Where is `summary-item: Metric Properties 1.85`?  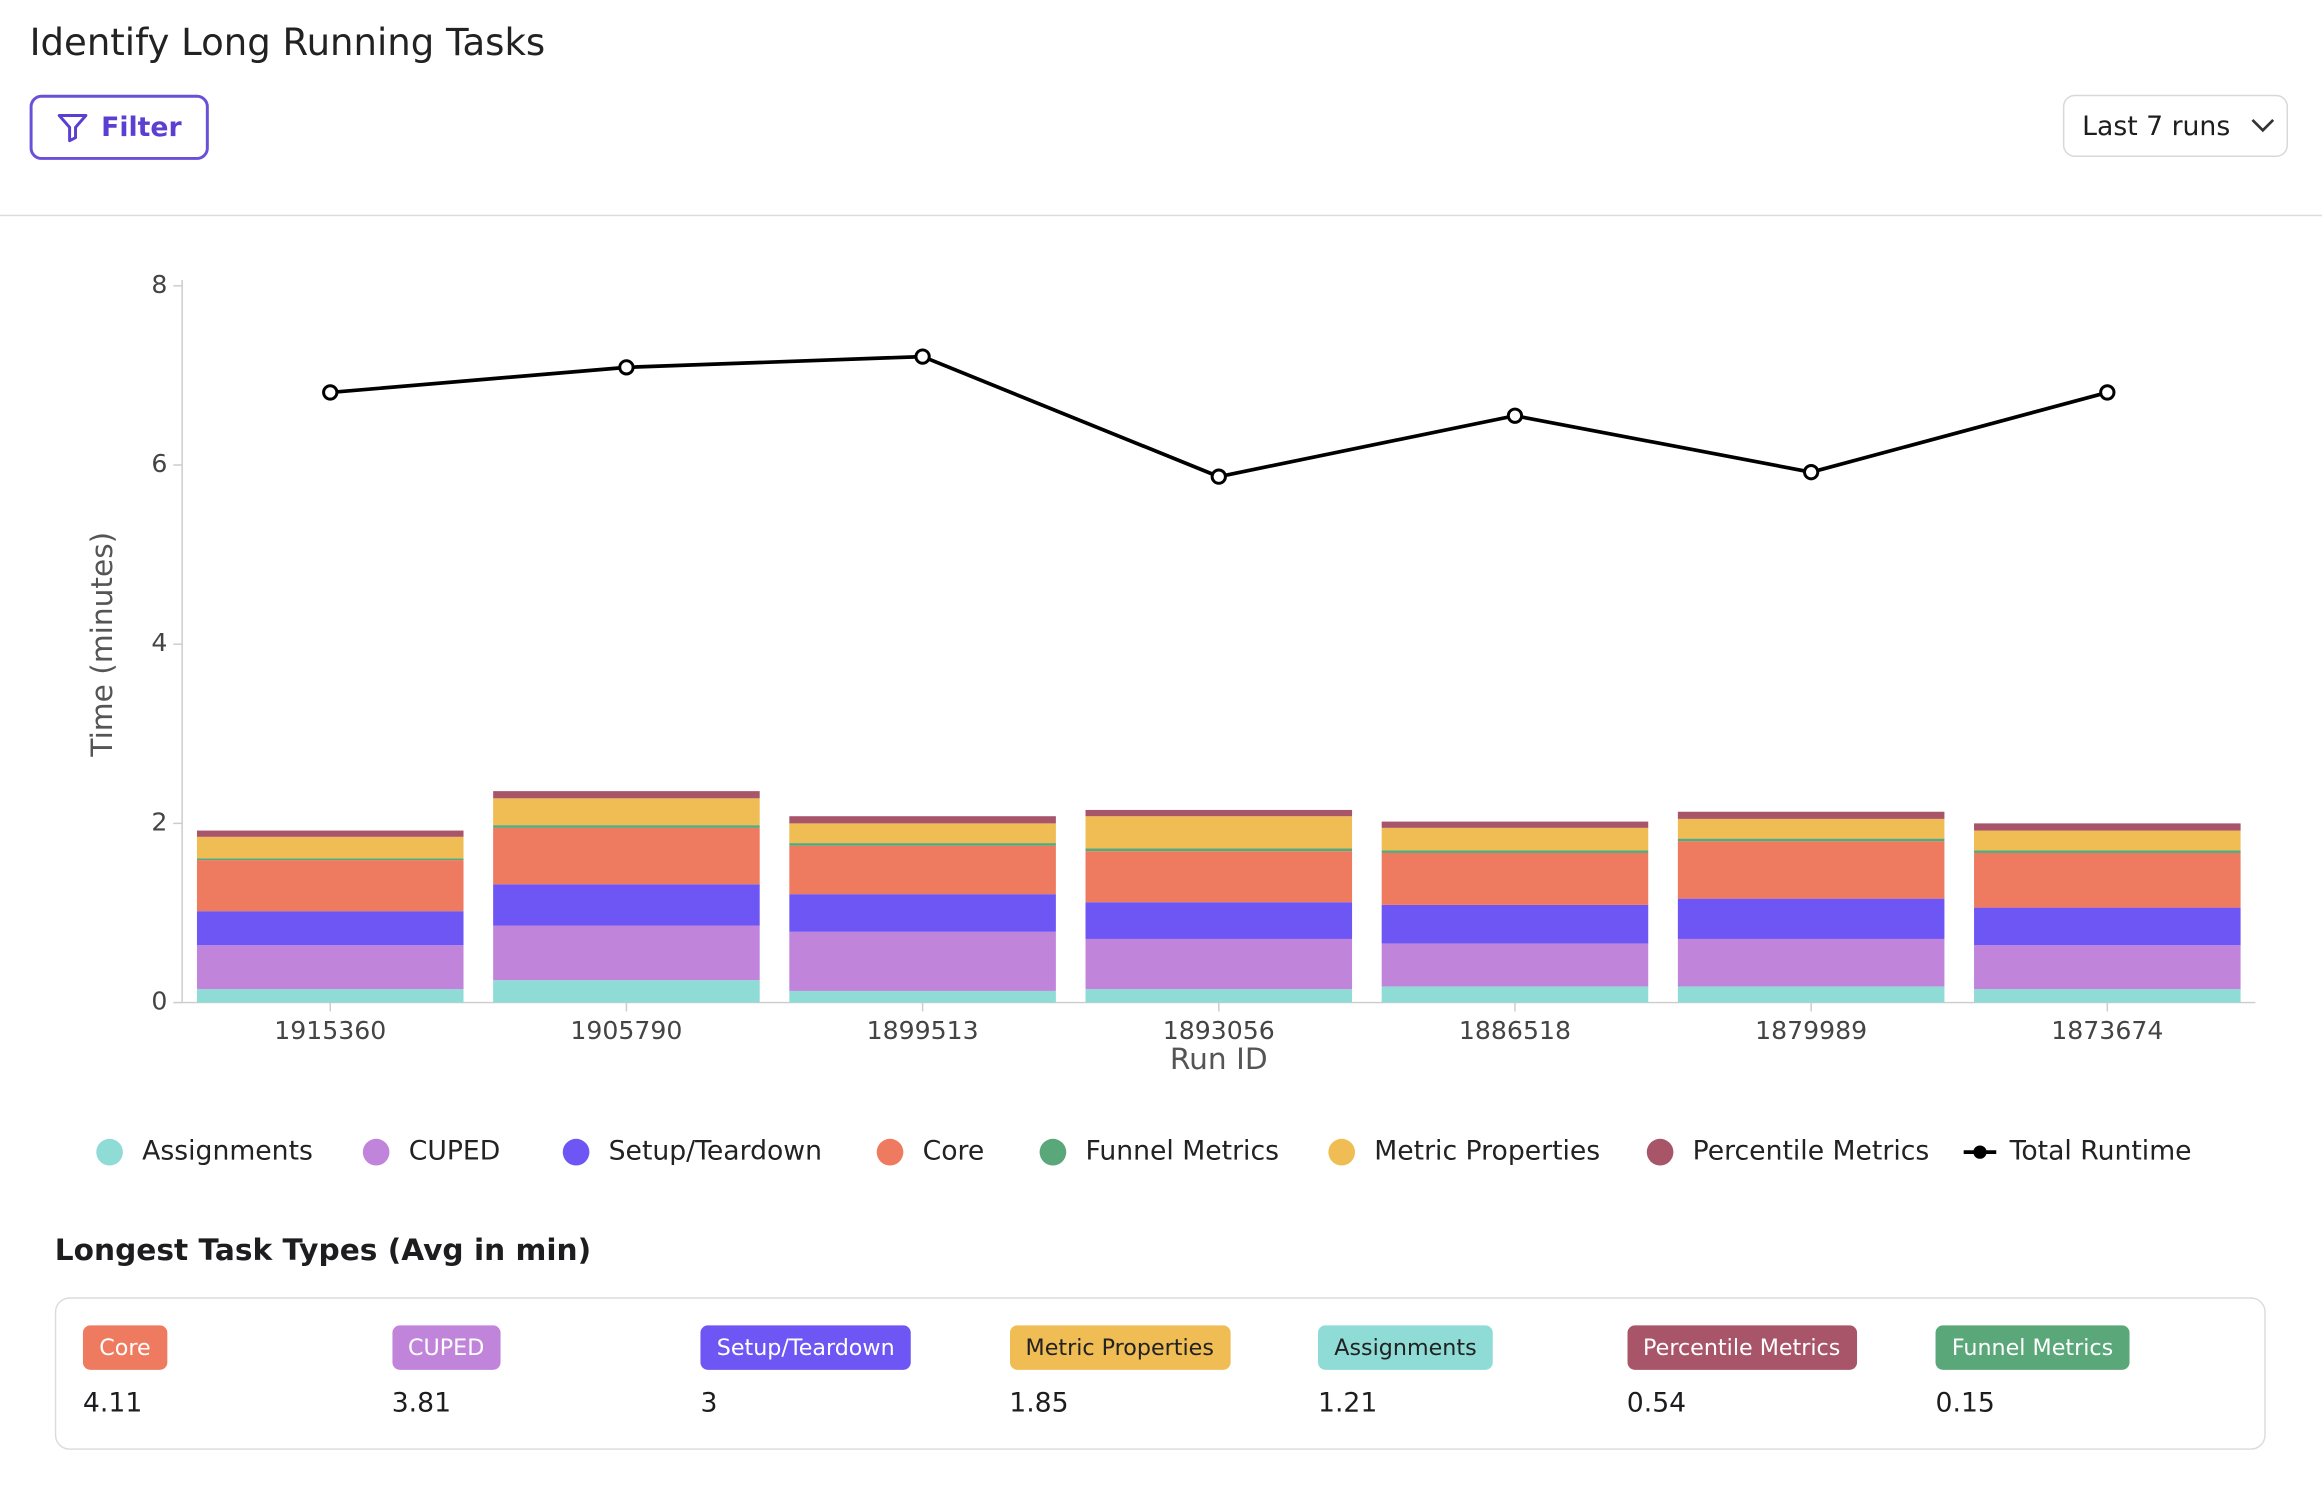
summary-item: Metric Properties 1.85 is located at coordinates (1120, 1372).